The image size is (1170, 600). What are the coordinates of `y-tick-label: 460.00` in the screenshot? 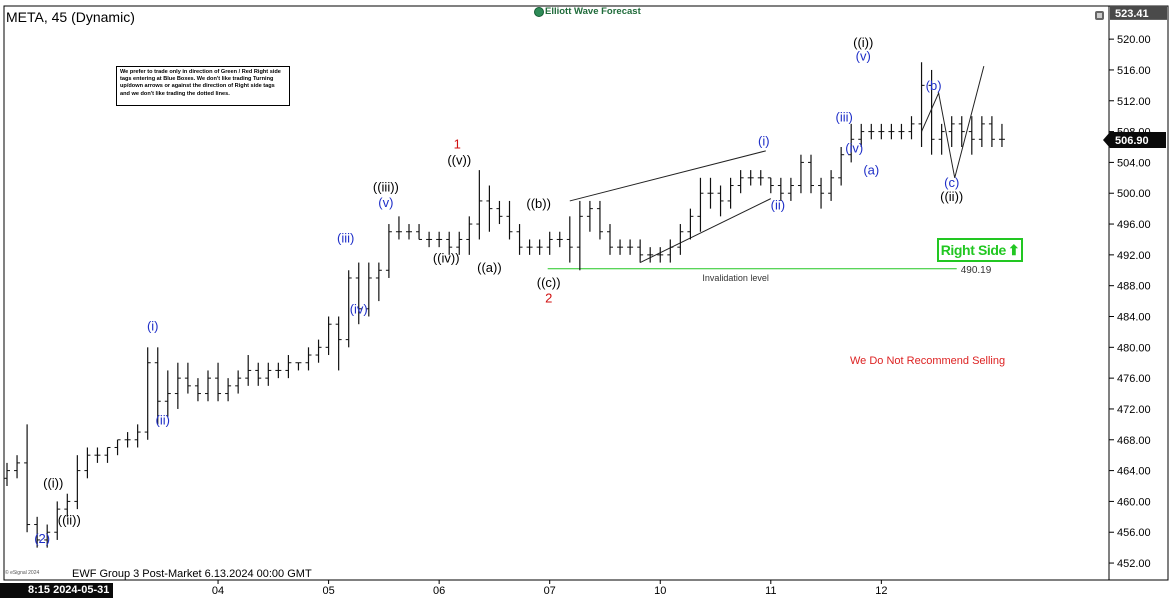 It's located at (1134, 502).